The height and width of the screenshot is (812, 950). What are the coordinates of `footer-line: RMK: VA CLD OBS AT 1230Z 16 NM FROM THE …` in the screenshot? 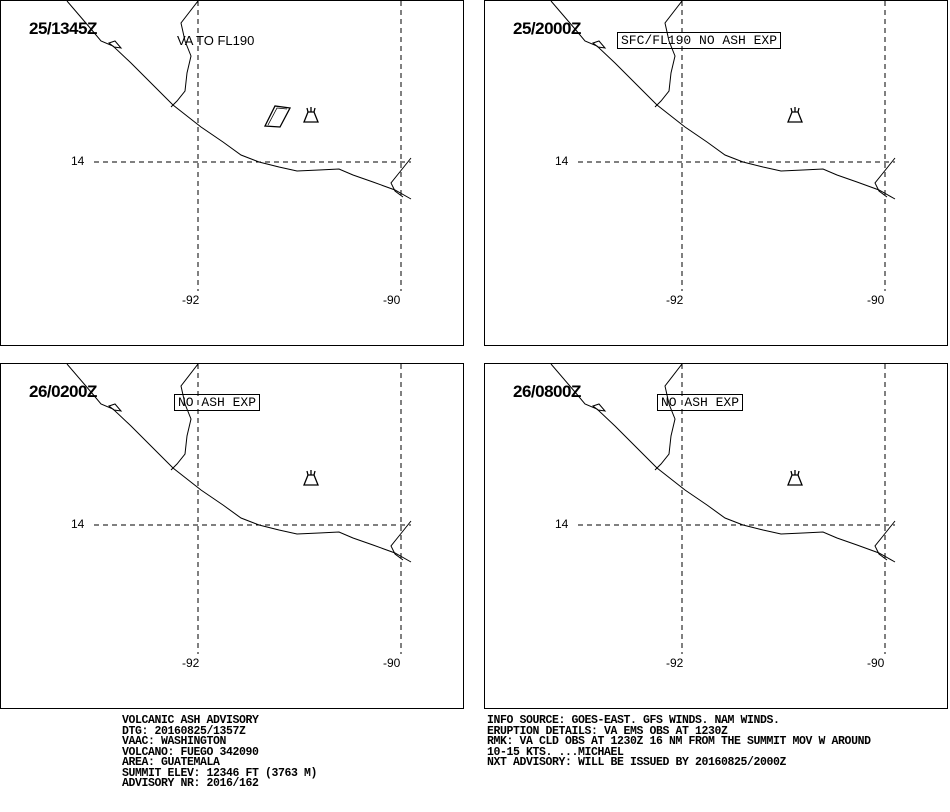 It's located at (679, 741).